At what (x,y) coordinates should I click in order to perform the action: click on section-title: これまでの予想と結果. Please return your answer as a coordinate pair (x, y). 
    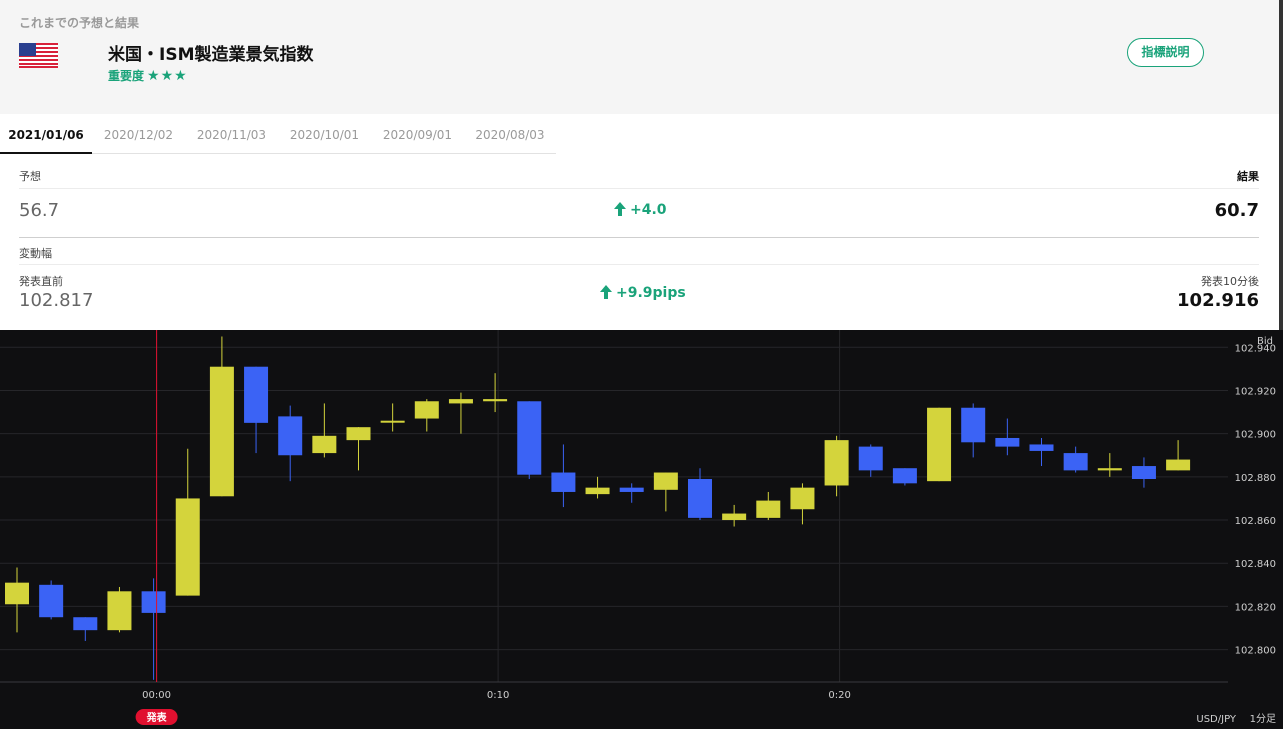
    Looking at the image, I should click on (79, 23).